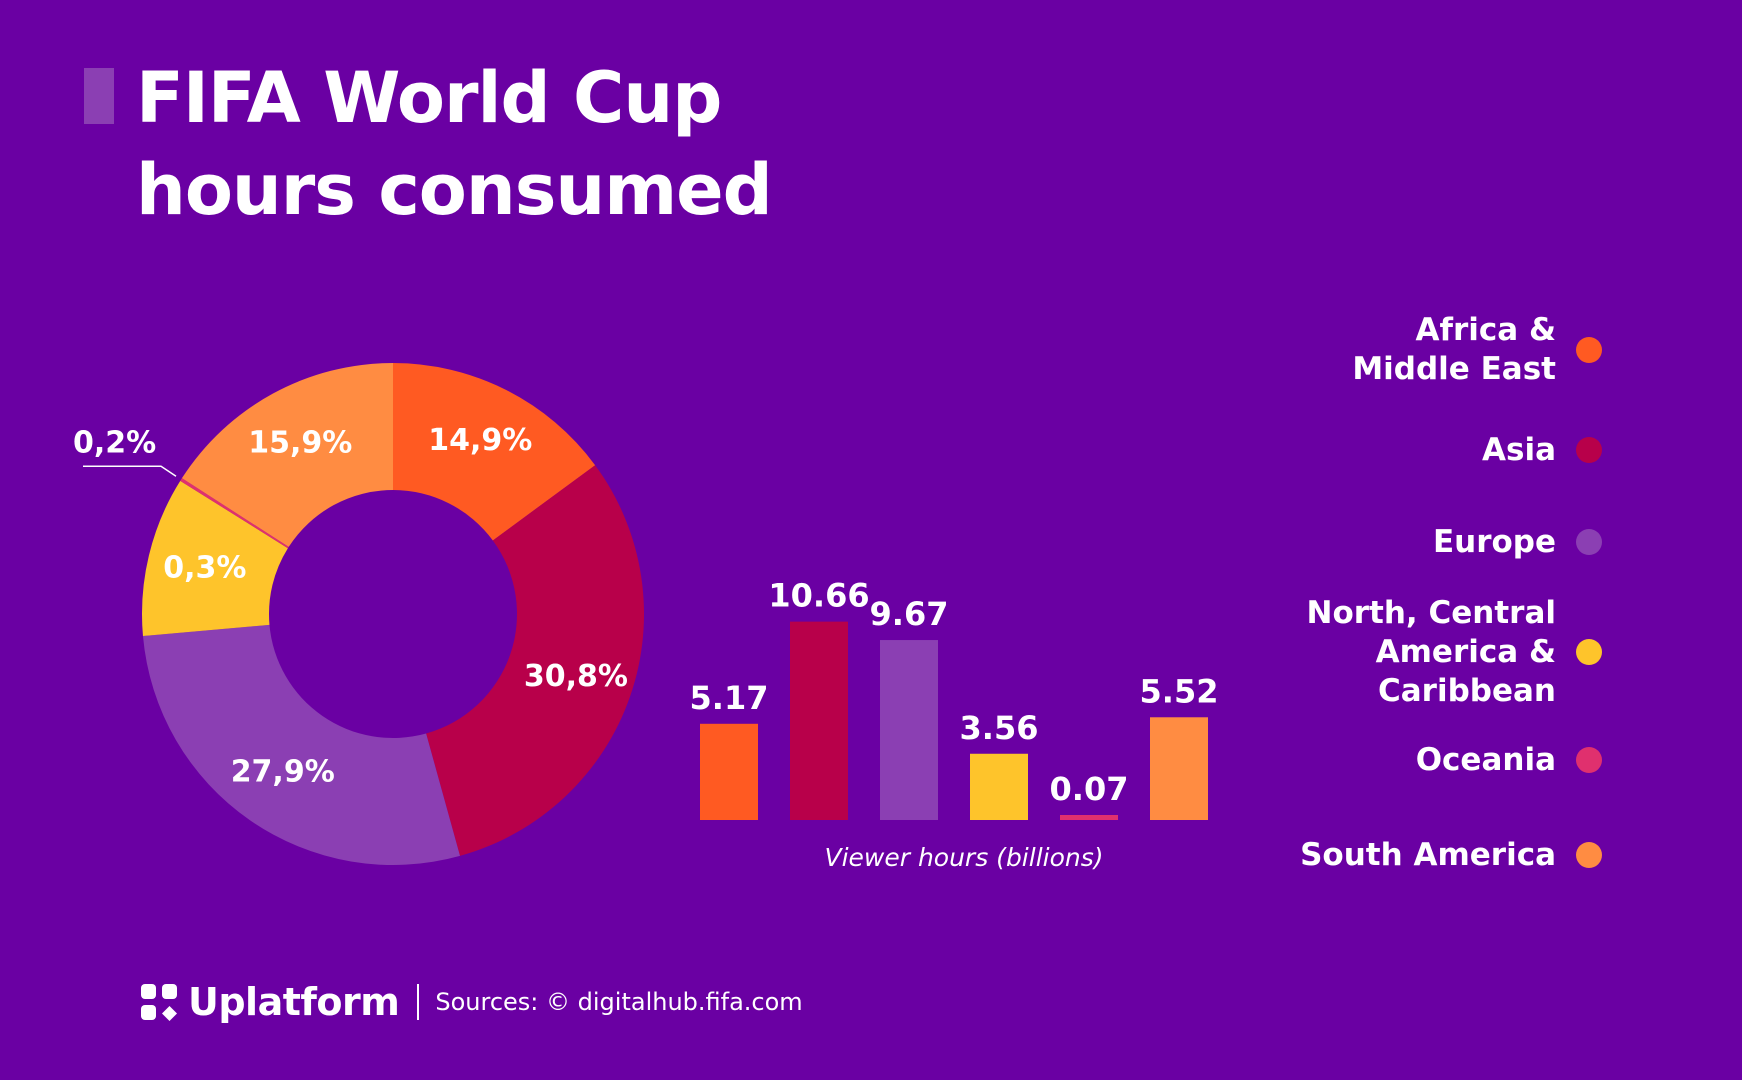  What do you see at coordinates (909, 614) in the screenshot?
I see `bar-value-label: 9.67` at bounding box center [909, 614].